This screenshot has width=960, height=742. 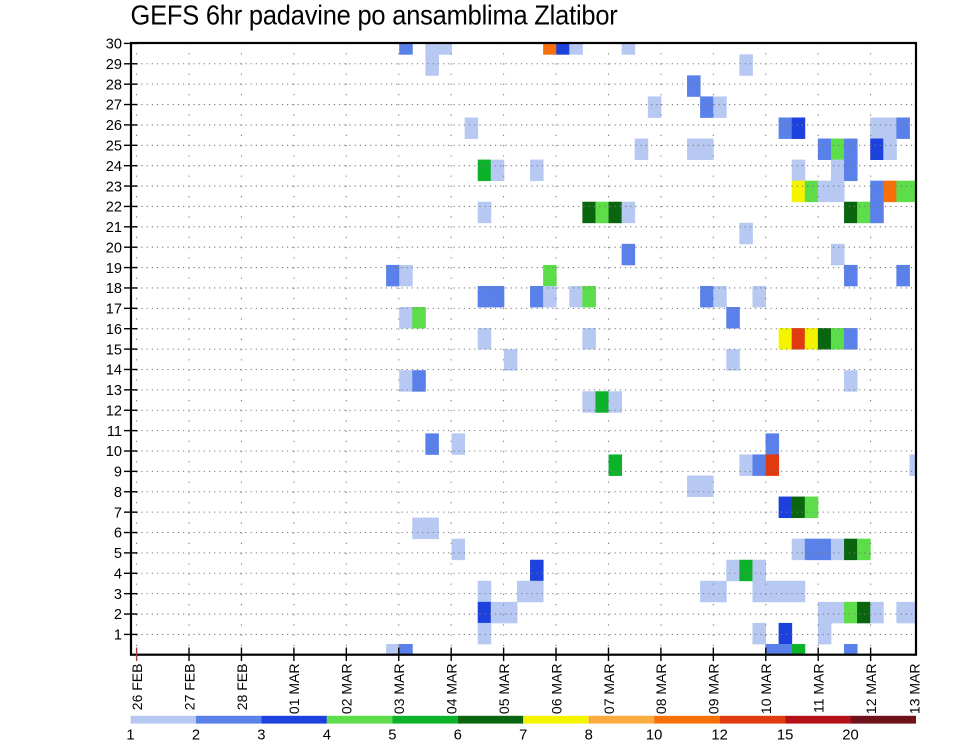 What do you see at coordinates (818, 689) in the screenshot?
I see `svg-text: 11 MAR` at bounding box center [818, 689].